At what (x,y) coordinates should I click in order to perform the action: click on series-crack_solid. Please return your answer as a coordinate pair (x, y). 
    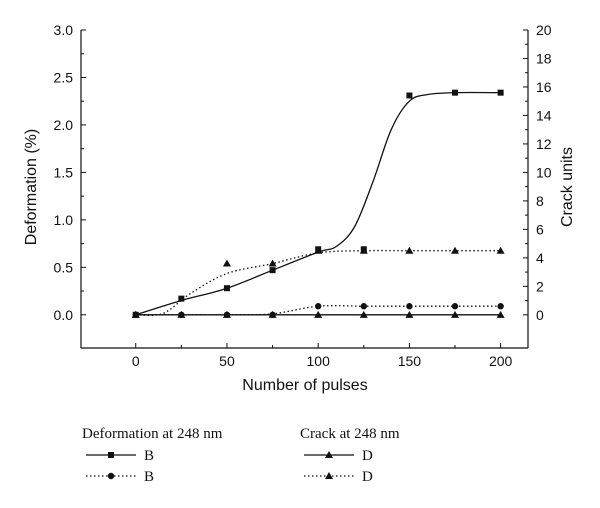
    Looking at the image, I should click on (318, 314).